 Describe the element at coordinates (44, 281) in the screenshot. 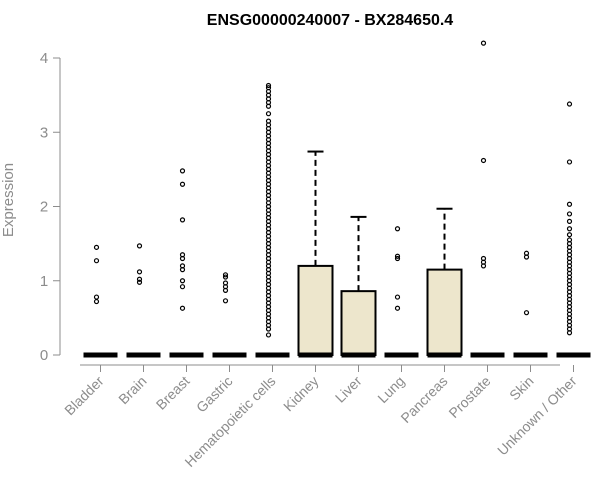

I see `y-tick-label-1: 1` at that location.